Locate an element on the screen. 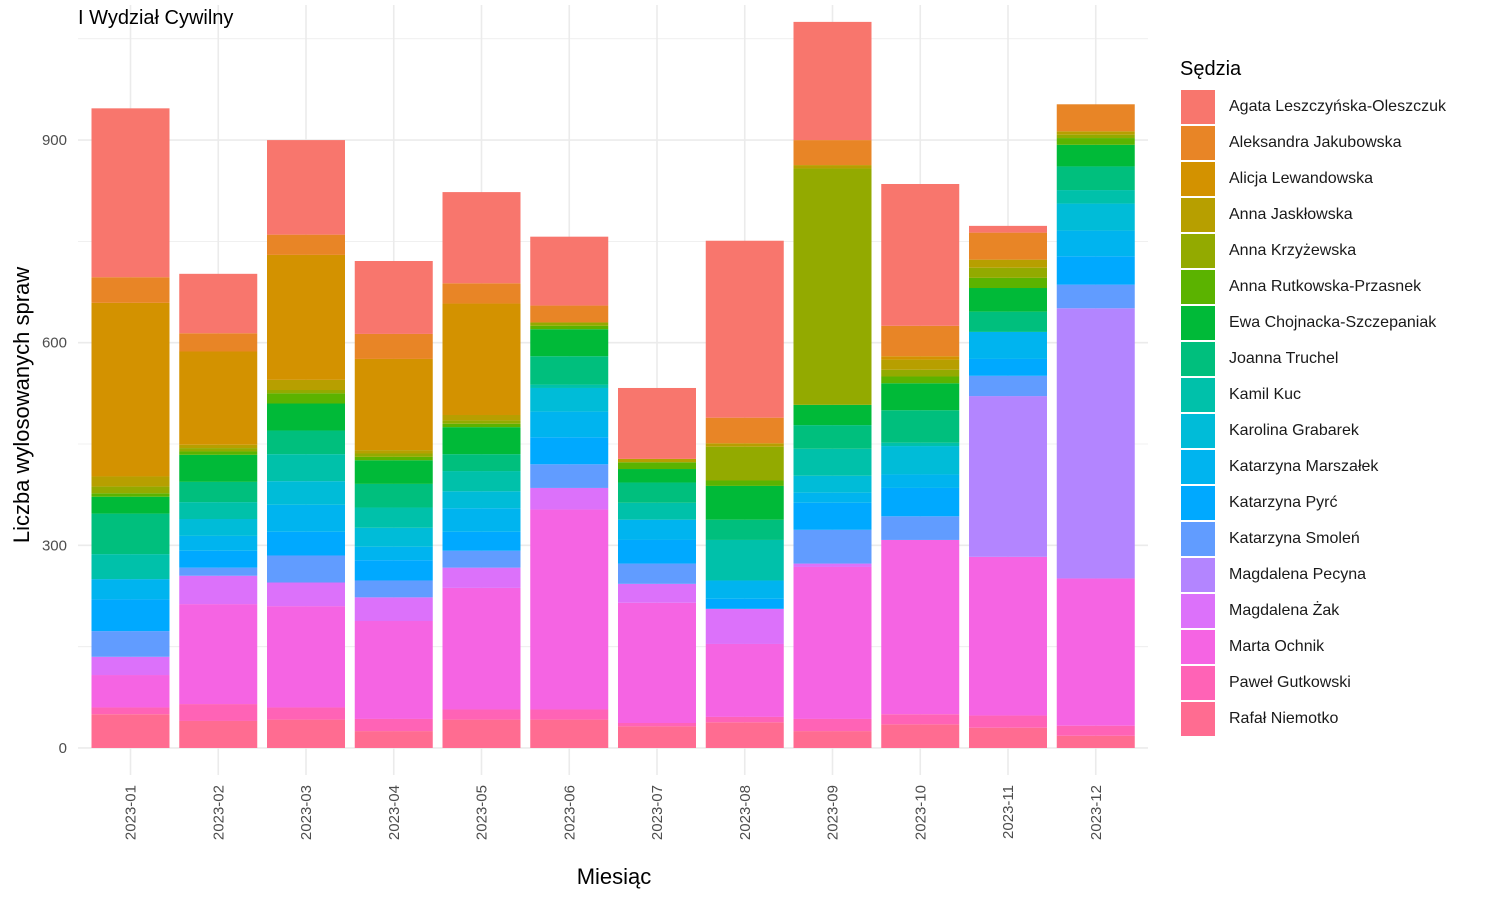  legend-item: Kamil Kuc is located at coordinates (1313, 395).